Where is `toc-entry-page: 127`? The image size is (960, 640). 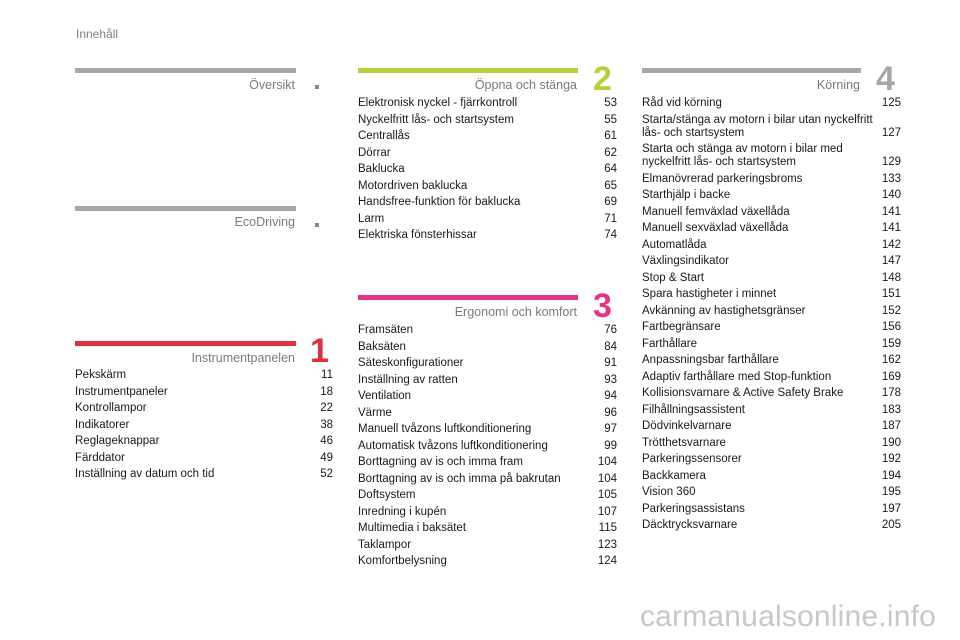
toc-entry-page: 127 is located at coordinates (891, 132).